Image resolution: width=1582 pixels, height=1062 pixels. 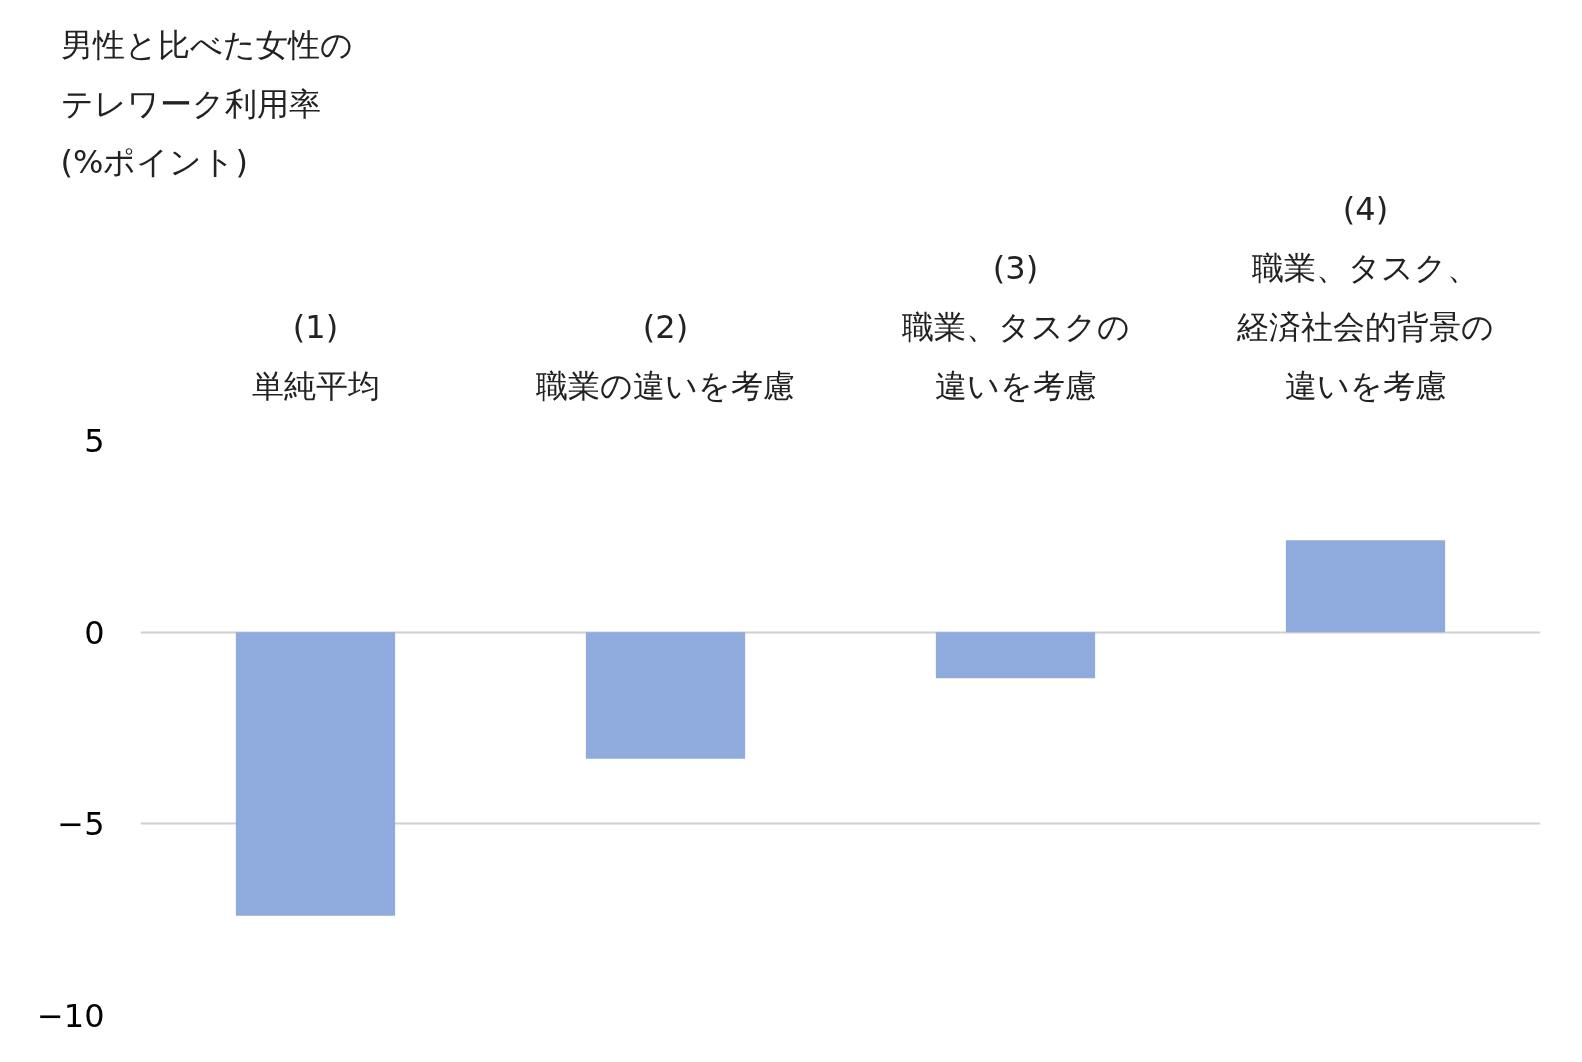 I want to click on x-tick-label: (2) 職業の違いを考慮, so click(x=665, y=356).